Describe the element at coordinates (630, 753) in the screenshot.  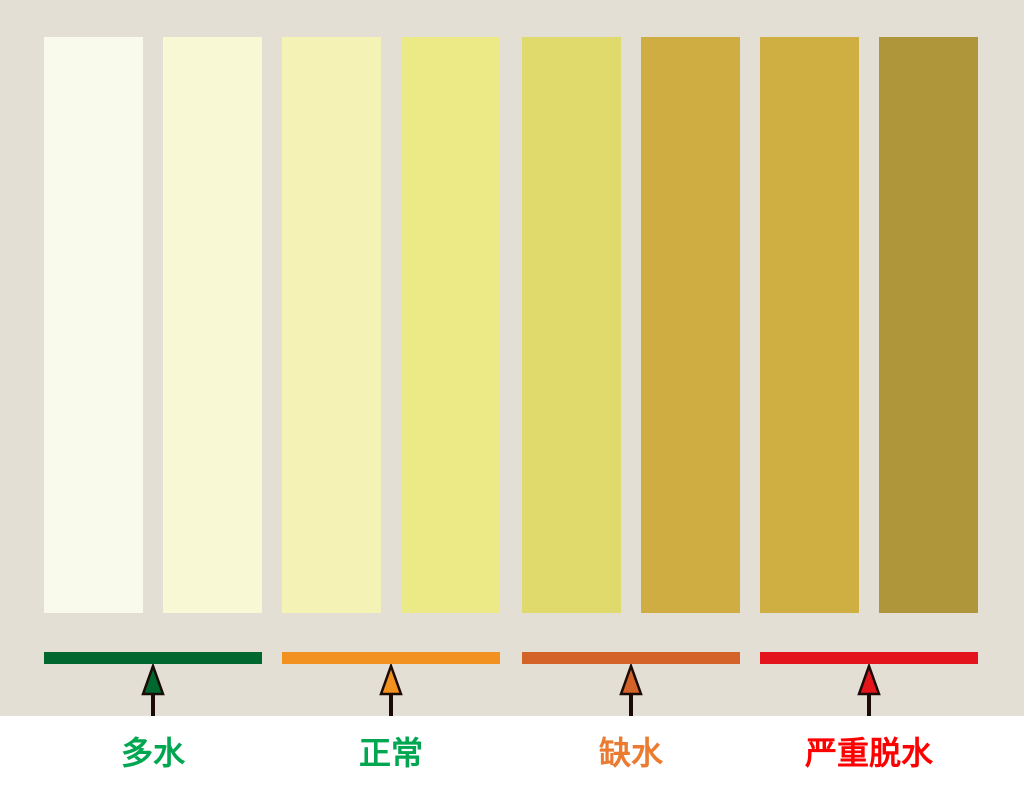
I see `category-label: 缺水` at that location.